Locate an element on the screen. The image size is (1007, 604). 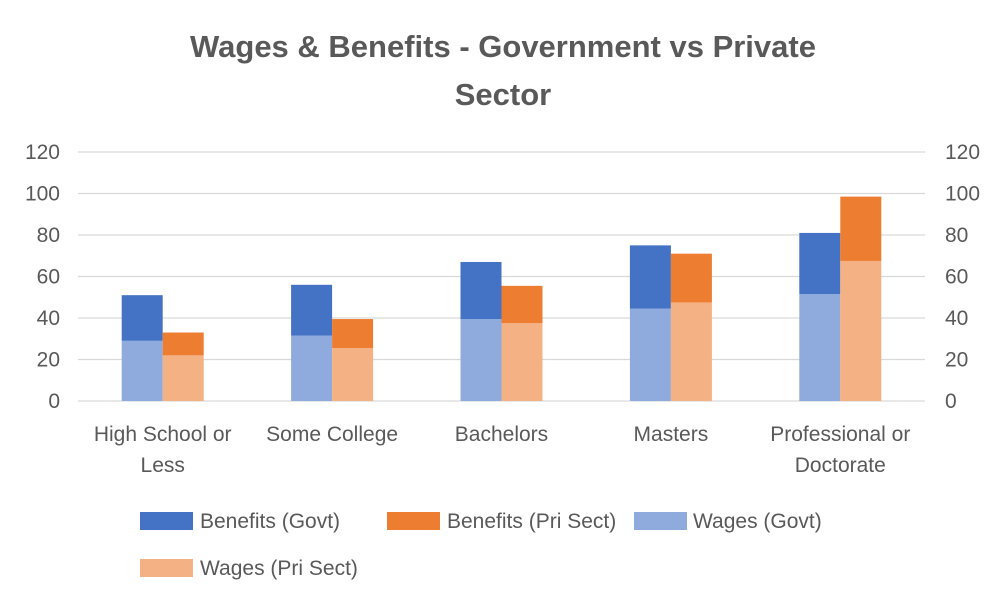
left-y-tick-label: 0 is located at coordinates (54, 401).